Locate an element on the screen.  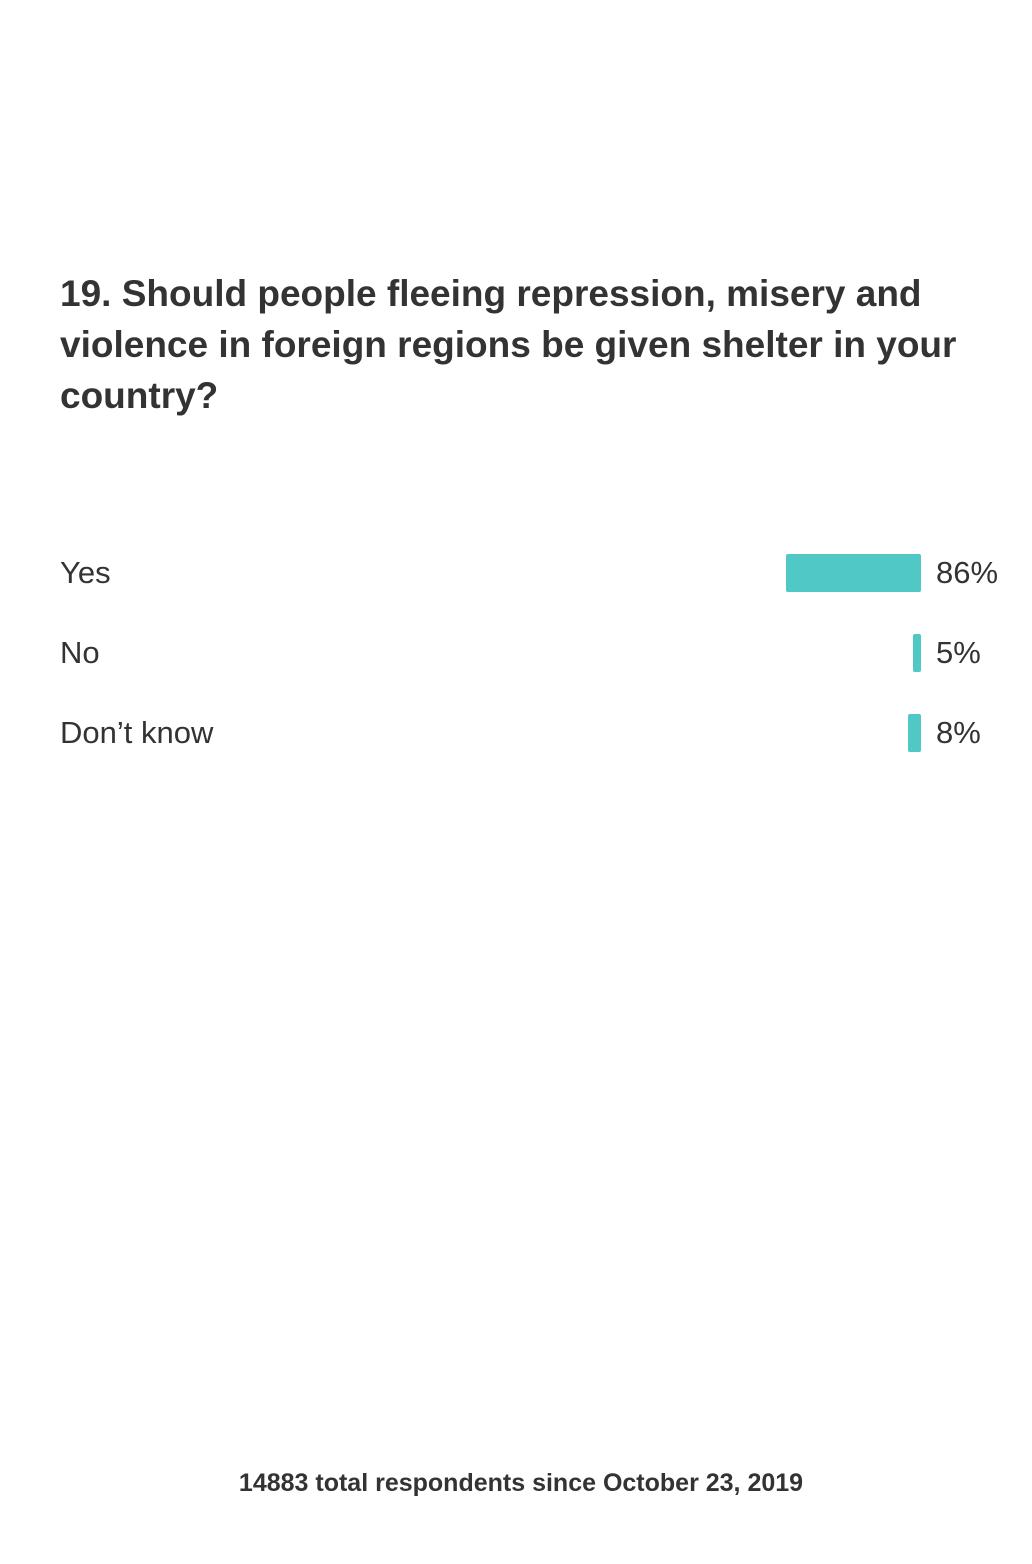
result-row: Don’t know 8% is located at coordinates (516, 733).